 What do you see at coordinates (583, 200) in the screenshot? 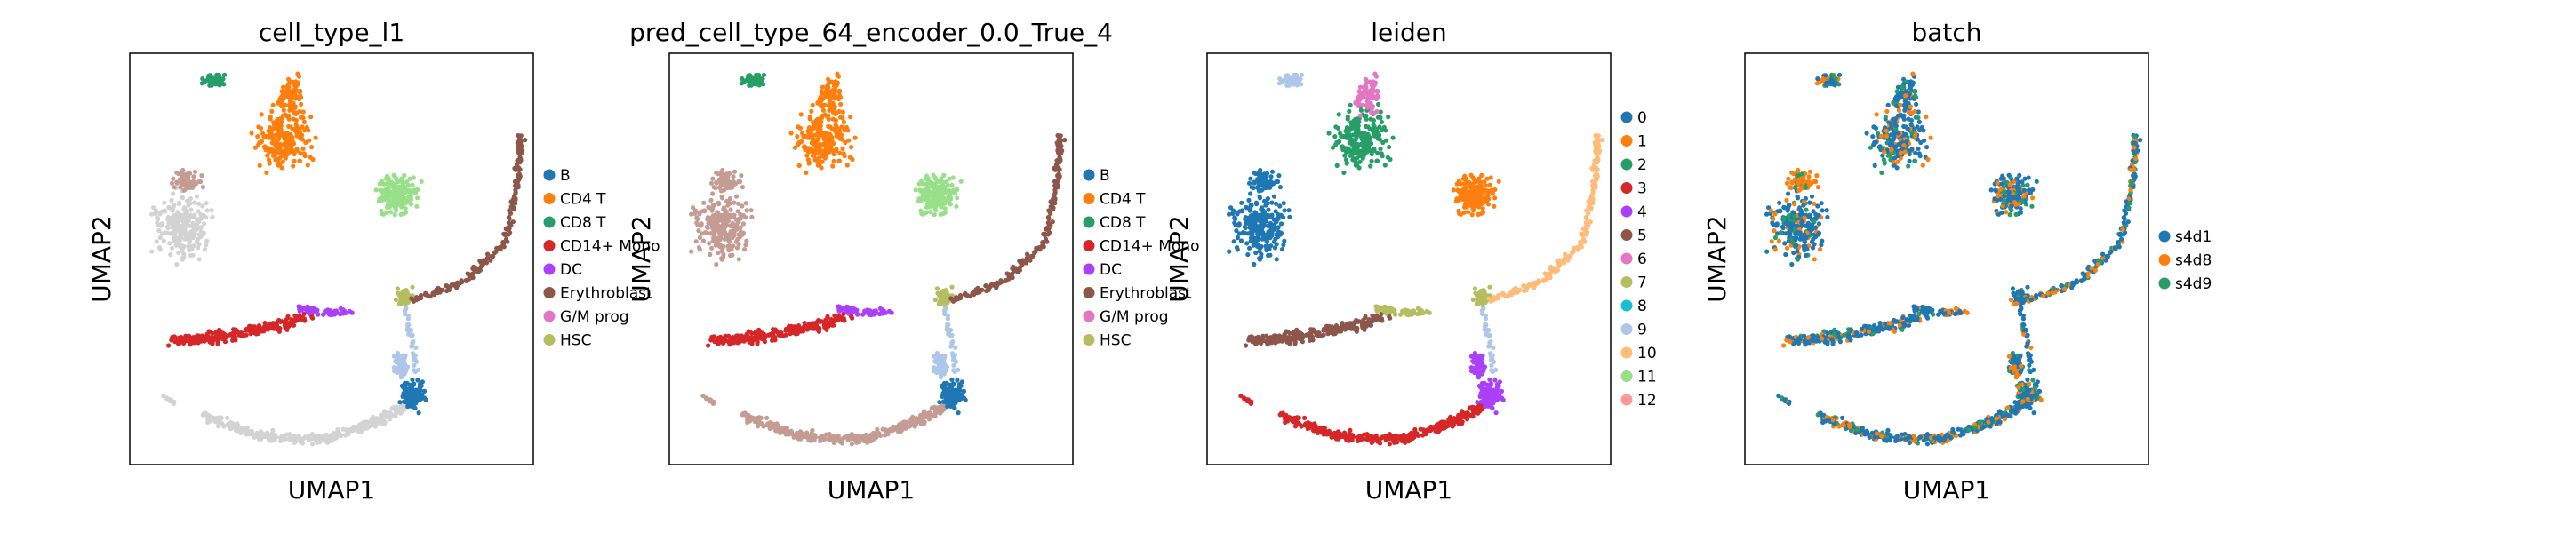
I see `legend-label: CD4 T` at bounding box center [583, 200].